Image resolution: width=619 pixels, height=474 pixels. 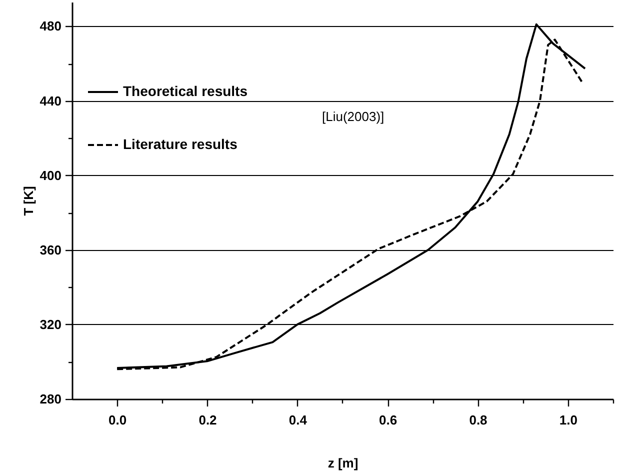 I want to click on x-tick-label: 0.6, so click(x=388, y=420).